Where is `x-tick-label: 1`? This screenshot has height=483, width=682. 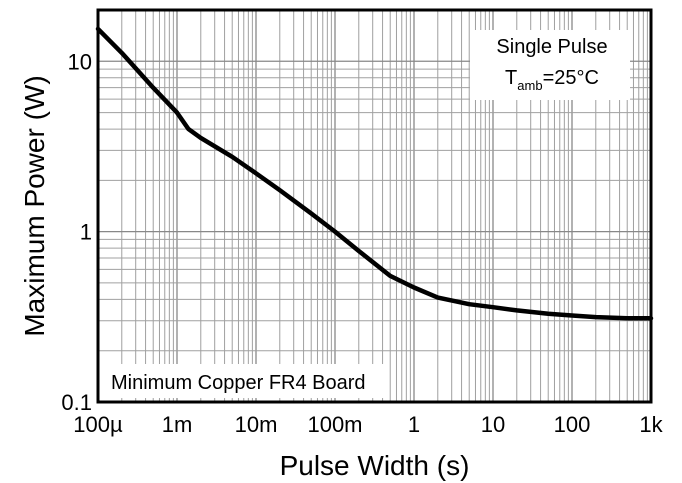
x-tick-label: 1 is located at coordinates (414, 424).